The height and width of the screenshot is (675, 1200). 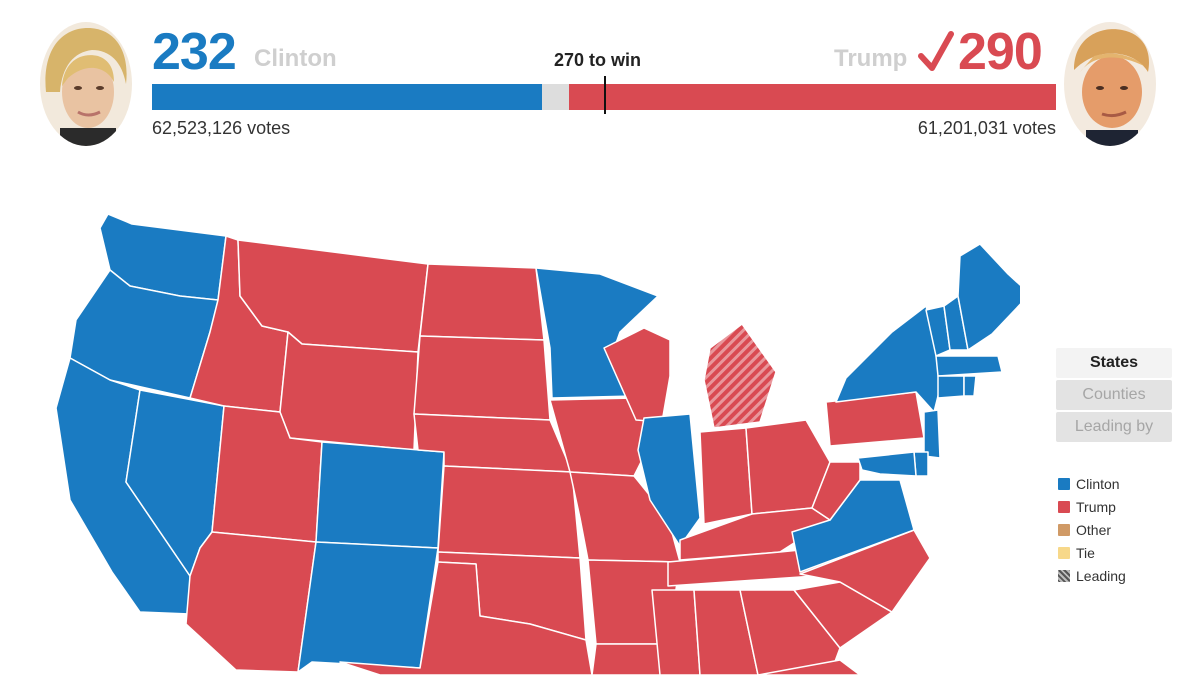 I want to click on legend-label: Tie, so click(x=1085, y=552).